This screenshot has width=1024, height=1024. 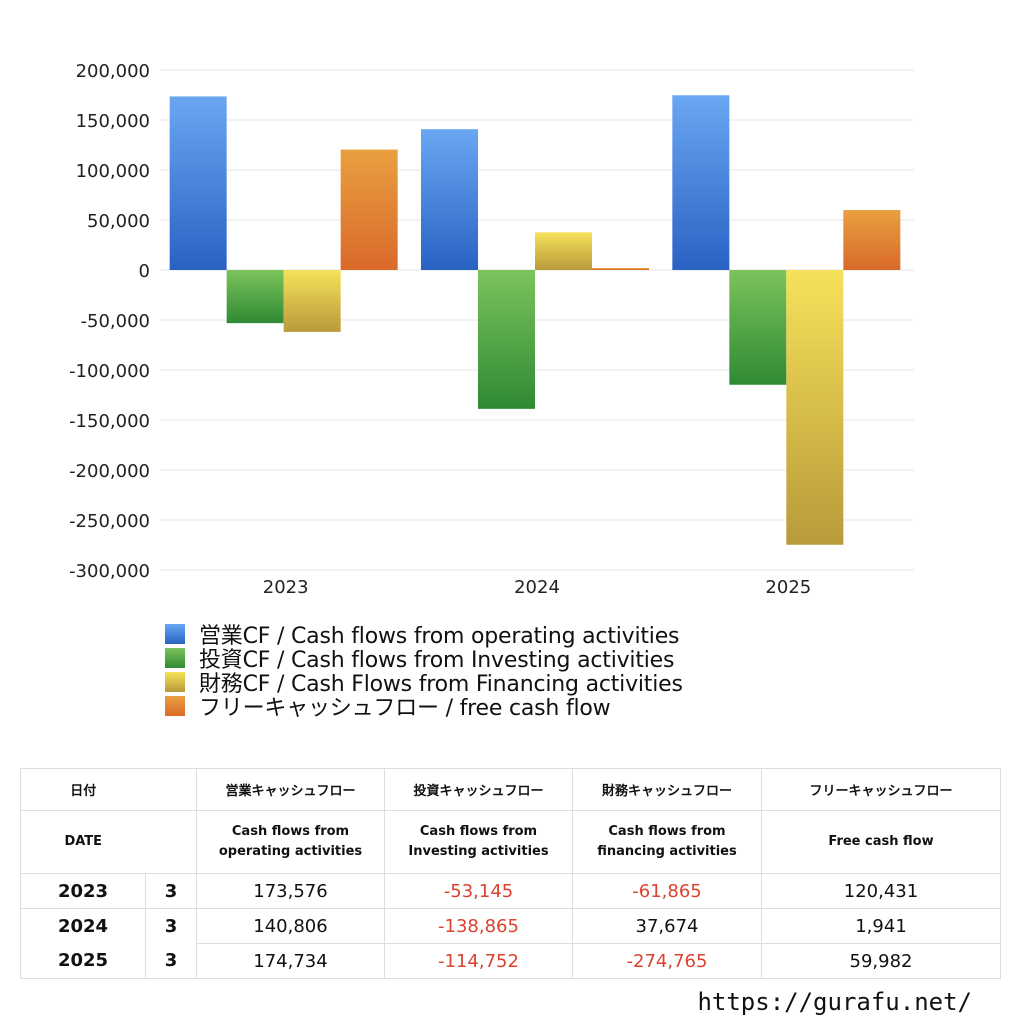 What do you see at coordinates (115, 321) in the screenshot?
I see `y-tick-label: -50,000` at bounding box center [115, 321].